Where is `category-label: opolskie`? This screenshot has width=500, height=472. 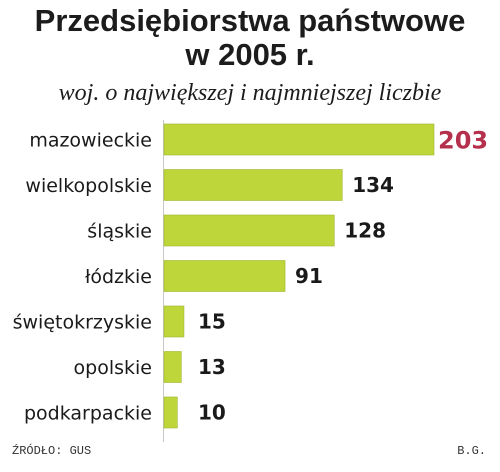
category-label: opolskie is located at coordinates (113, 368).